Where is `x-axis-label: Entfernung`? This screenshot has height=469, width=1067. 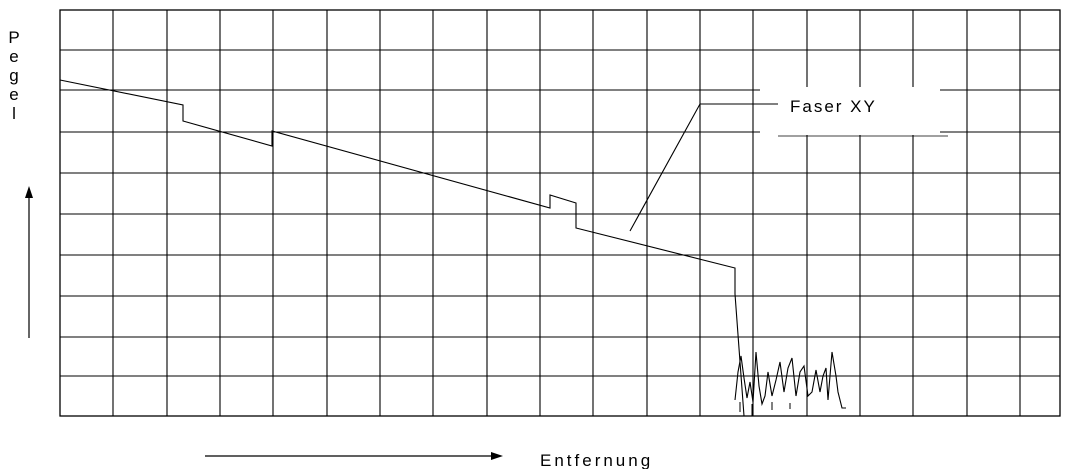 x-axis-label: Entfernung is located at coordinates (596, 460).